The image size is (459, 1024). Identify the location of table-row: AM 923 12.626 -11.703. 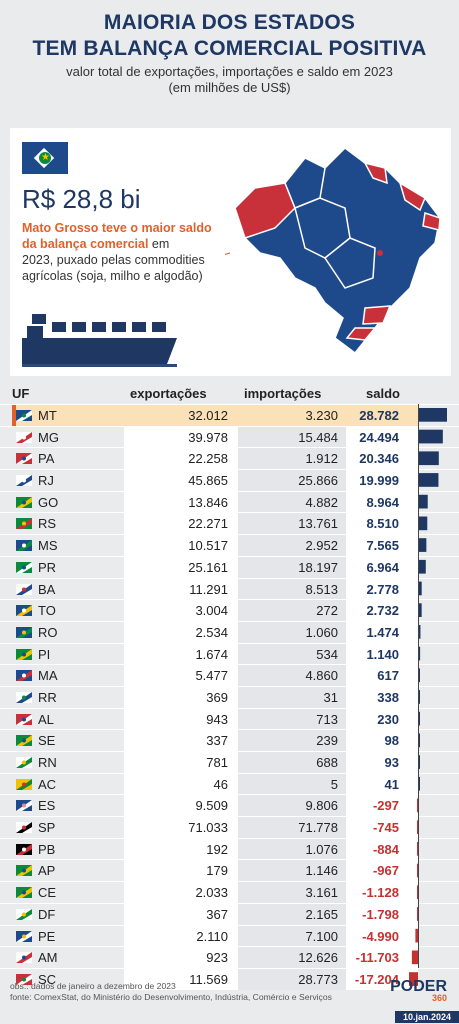
(229, 957).